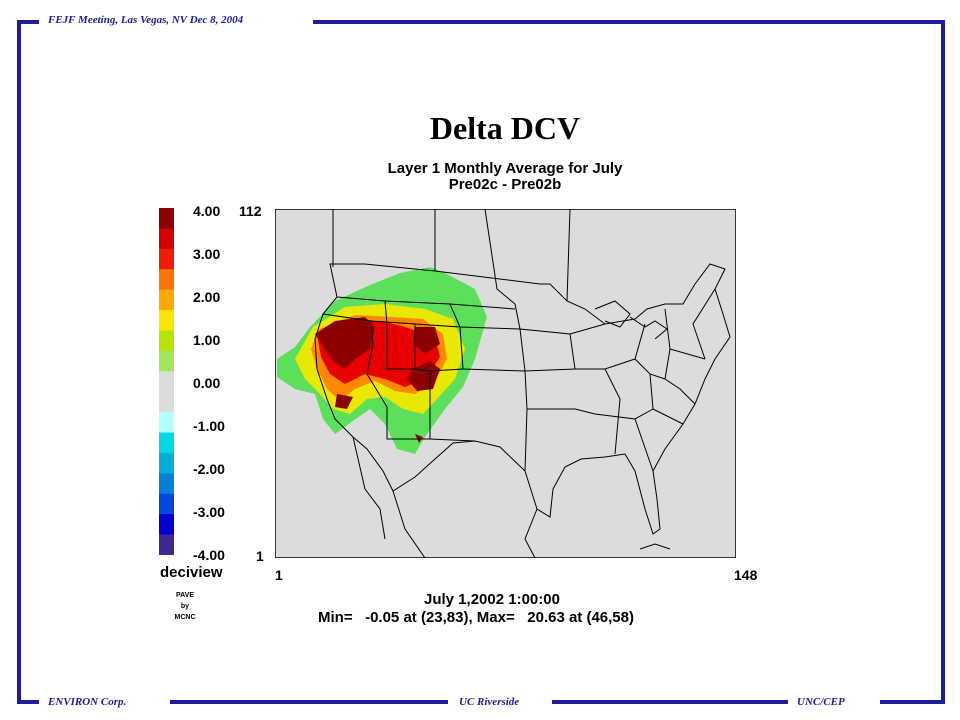 This screenshot has width=960, height=720. I want to click on header-meeting: FEJF Meeting, Las Vegas, NV Dec 8, 2004, so click(146, 20).